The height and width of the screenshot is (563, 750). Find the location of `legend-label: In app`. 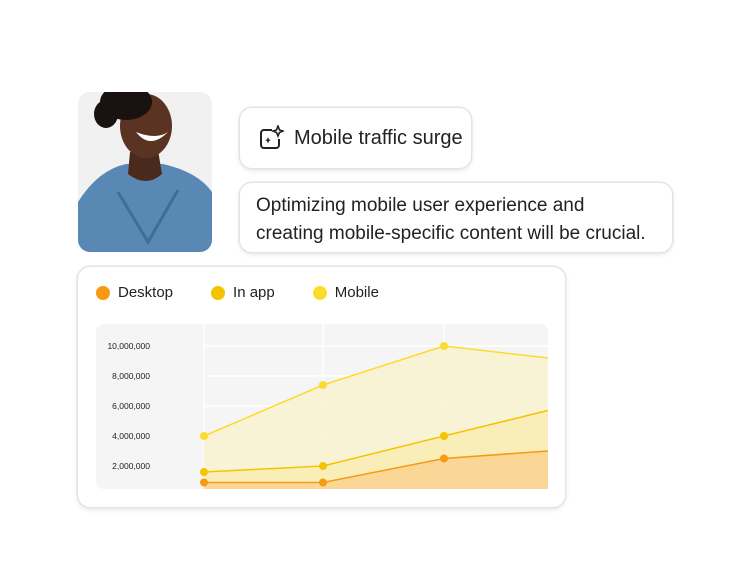

legend-label: In app is located at coordinates (254, 292).